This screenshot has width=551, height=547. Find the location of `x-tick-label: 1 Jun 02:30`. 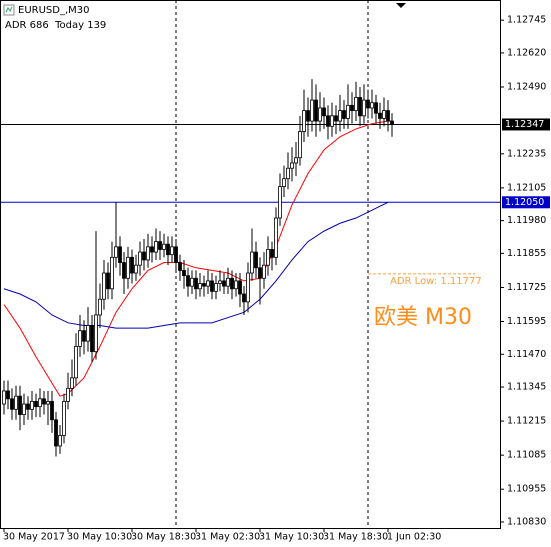

x-tick-label: 1 Jun 02:30 is located at coordinates (414, 537).